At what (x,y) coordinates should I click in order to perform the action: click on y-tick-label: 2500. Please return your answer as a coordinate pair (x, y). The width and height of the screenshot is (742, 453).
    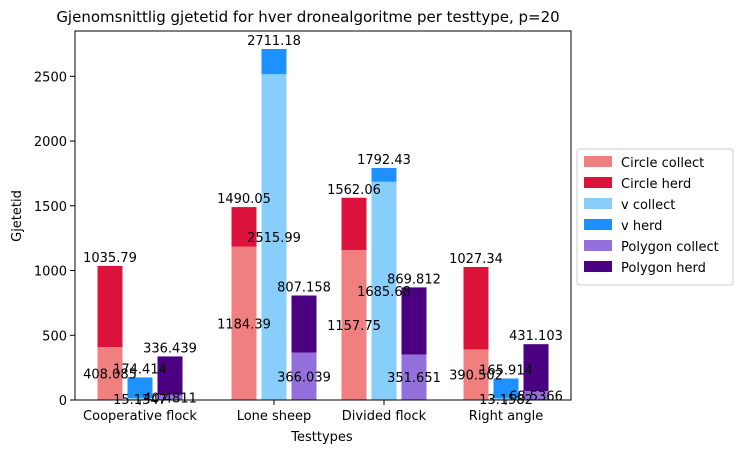
    Looking at the image, I should click on (50, 77).